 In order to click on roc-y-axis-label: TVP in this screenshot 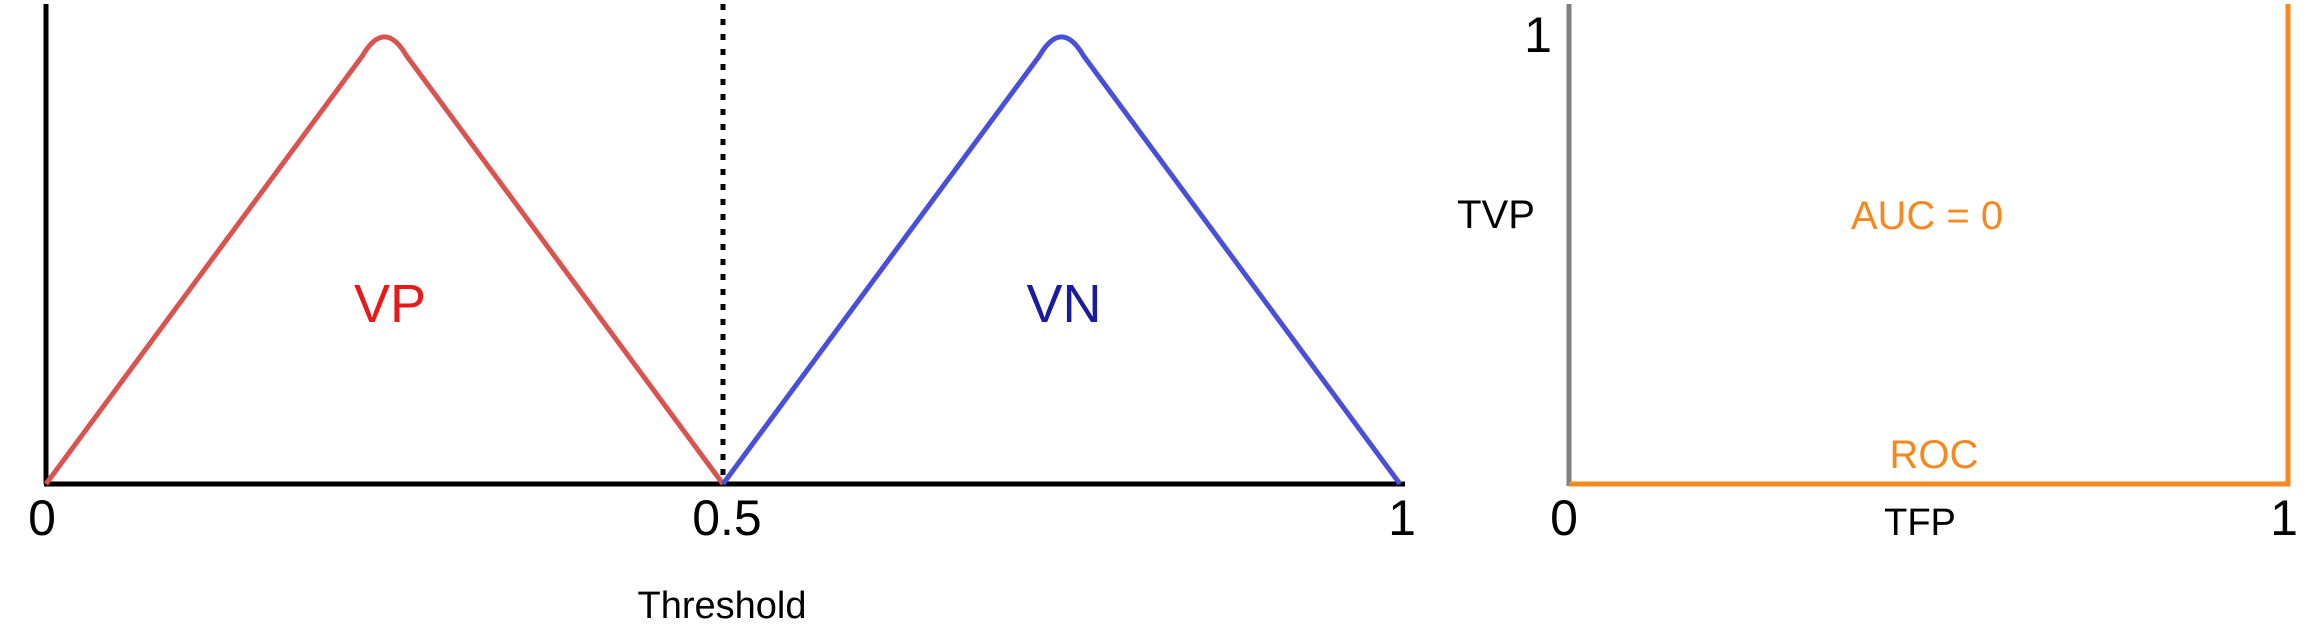, I will do `click(1496, 215)`.